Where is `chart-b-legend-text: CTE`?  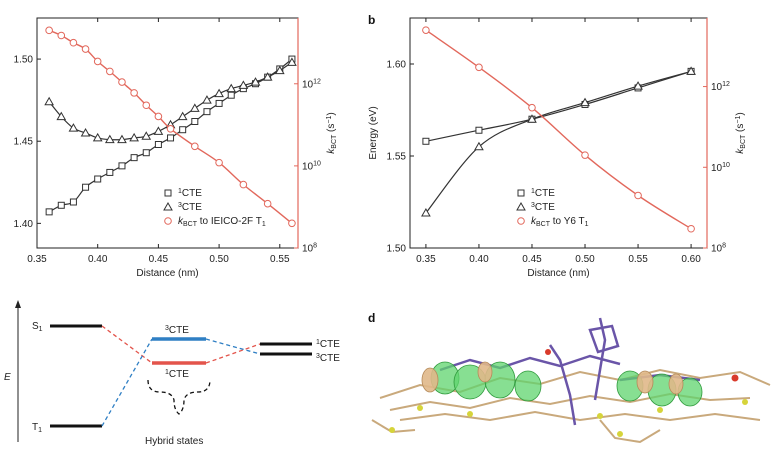
chart-b-legend-text: CTE is located at coordinates (545, 207).